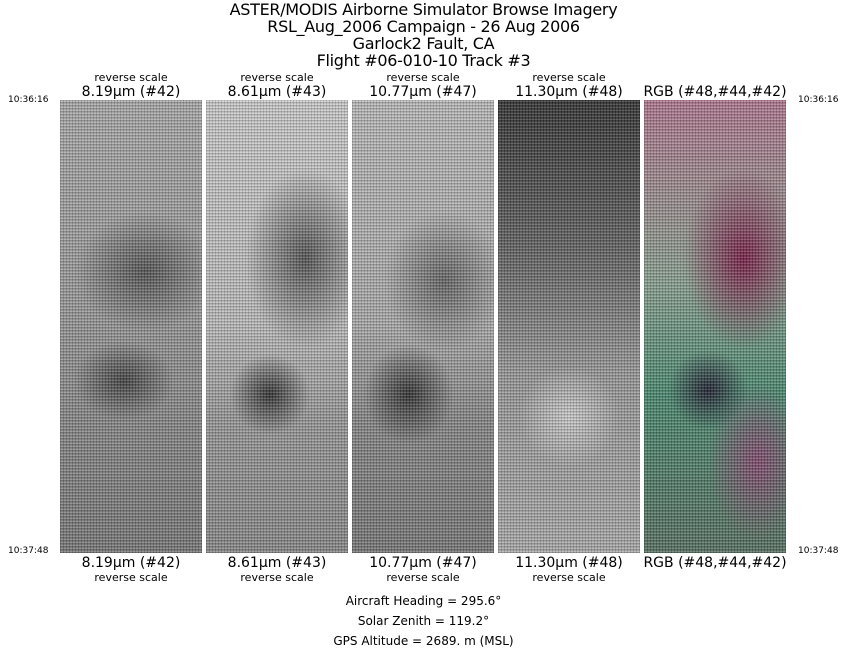  Describe the element at coordinates (423, 92) in the screenshot. I see `panel-3-band-top: 10.77µm (#47)` at that location.